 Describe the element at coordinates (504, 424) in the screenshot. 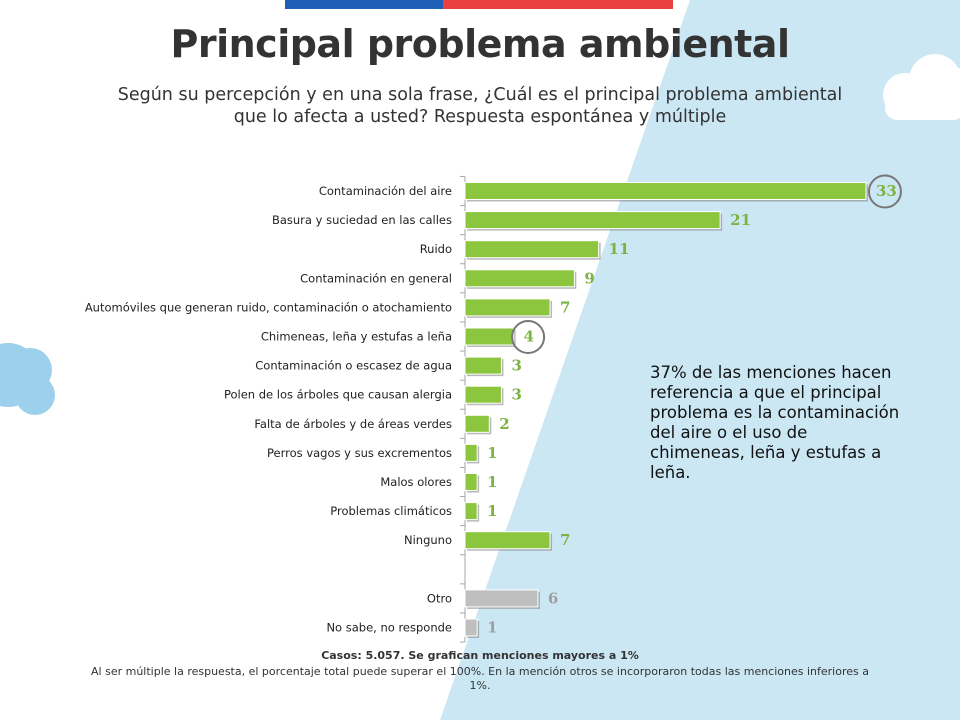

I see `value-label: 2` at that location.